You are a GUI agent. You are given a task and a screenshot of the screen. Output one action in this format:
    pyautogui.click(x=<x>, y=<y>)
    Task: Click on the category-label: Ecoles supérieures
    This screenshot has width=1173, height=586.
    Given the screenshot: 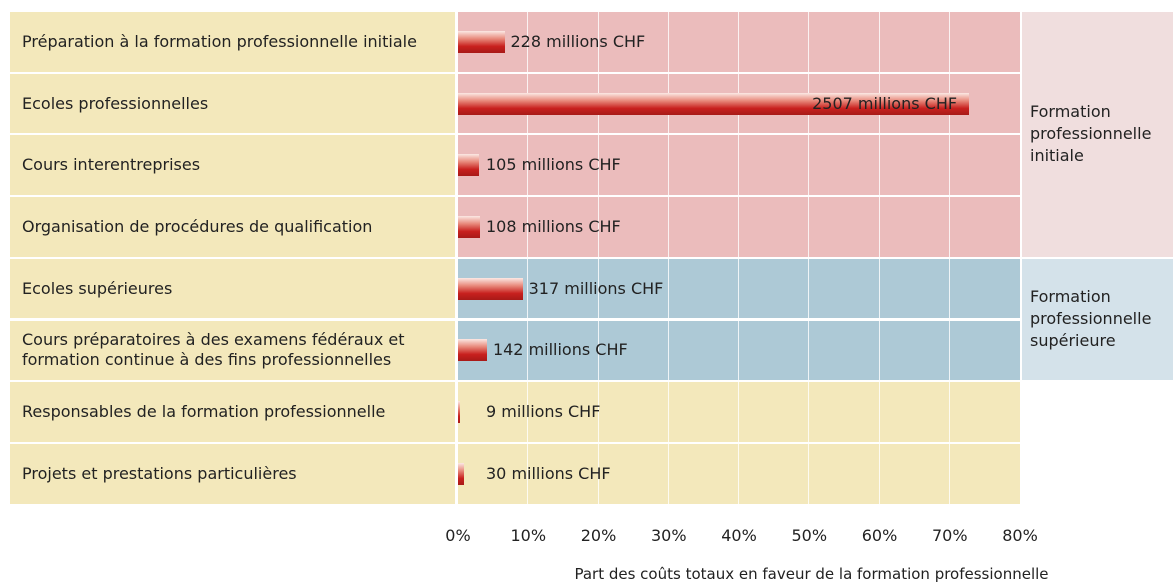 What is the action you would take?
    pyautogui.click(x=97, y=288)
    